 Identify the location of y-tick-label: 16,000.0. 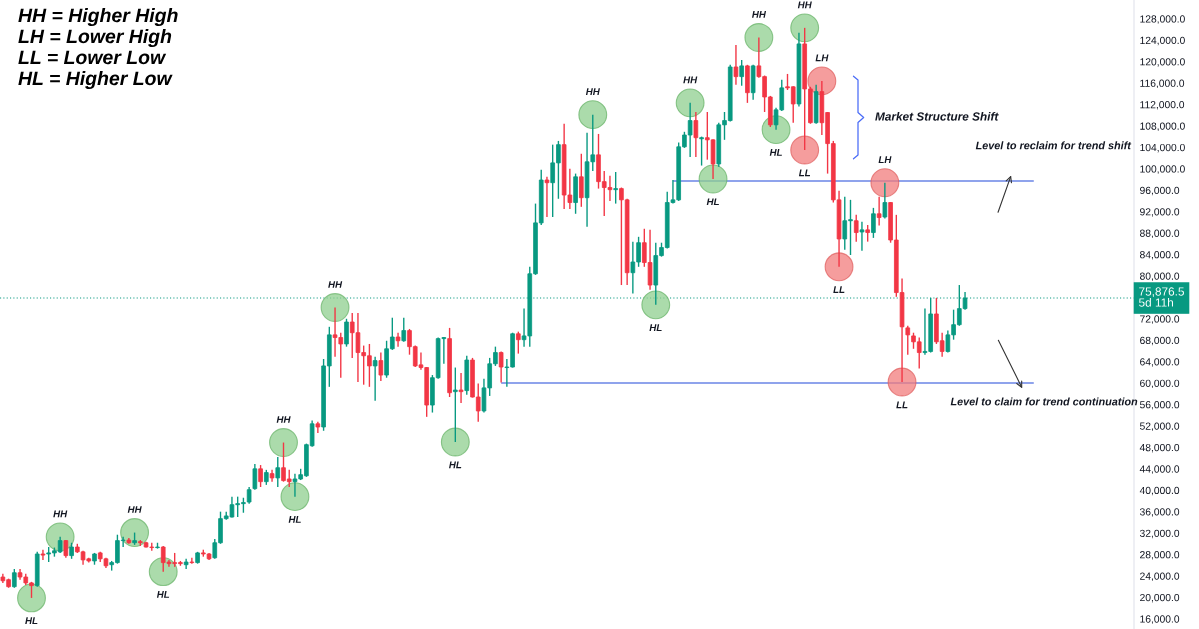
(1160, 619).